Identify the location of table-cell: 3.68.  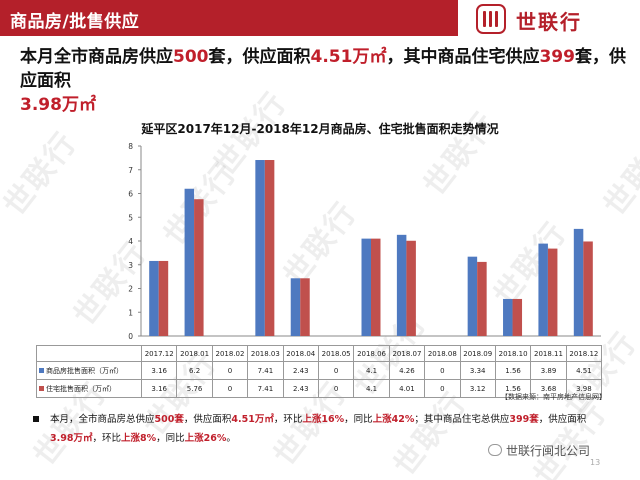
(548, 388).